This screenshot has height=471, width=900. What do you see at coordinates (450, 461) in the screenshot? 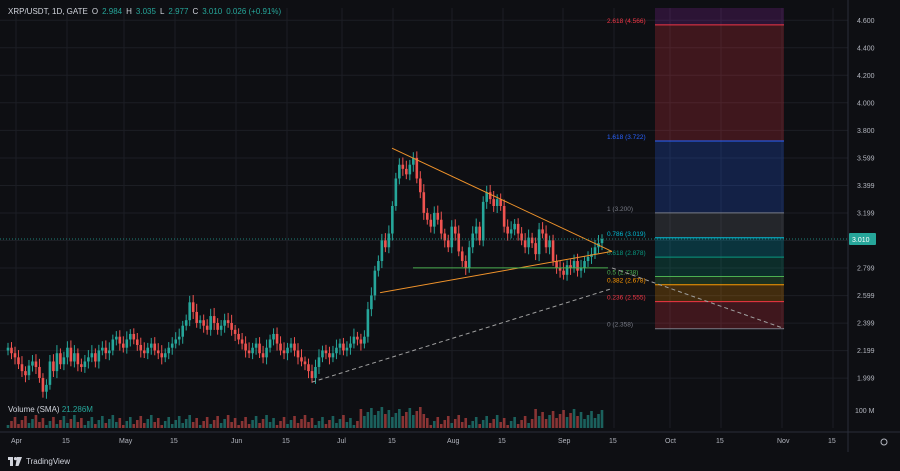
I see `footer: TradingView` at bounding box center [450, 461].